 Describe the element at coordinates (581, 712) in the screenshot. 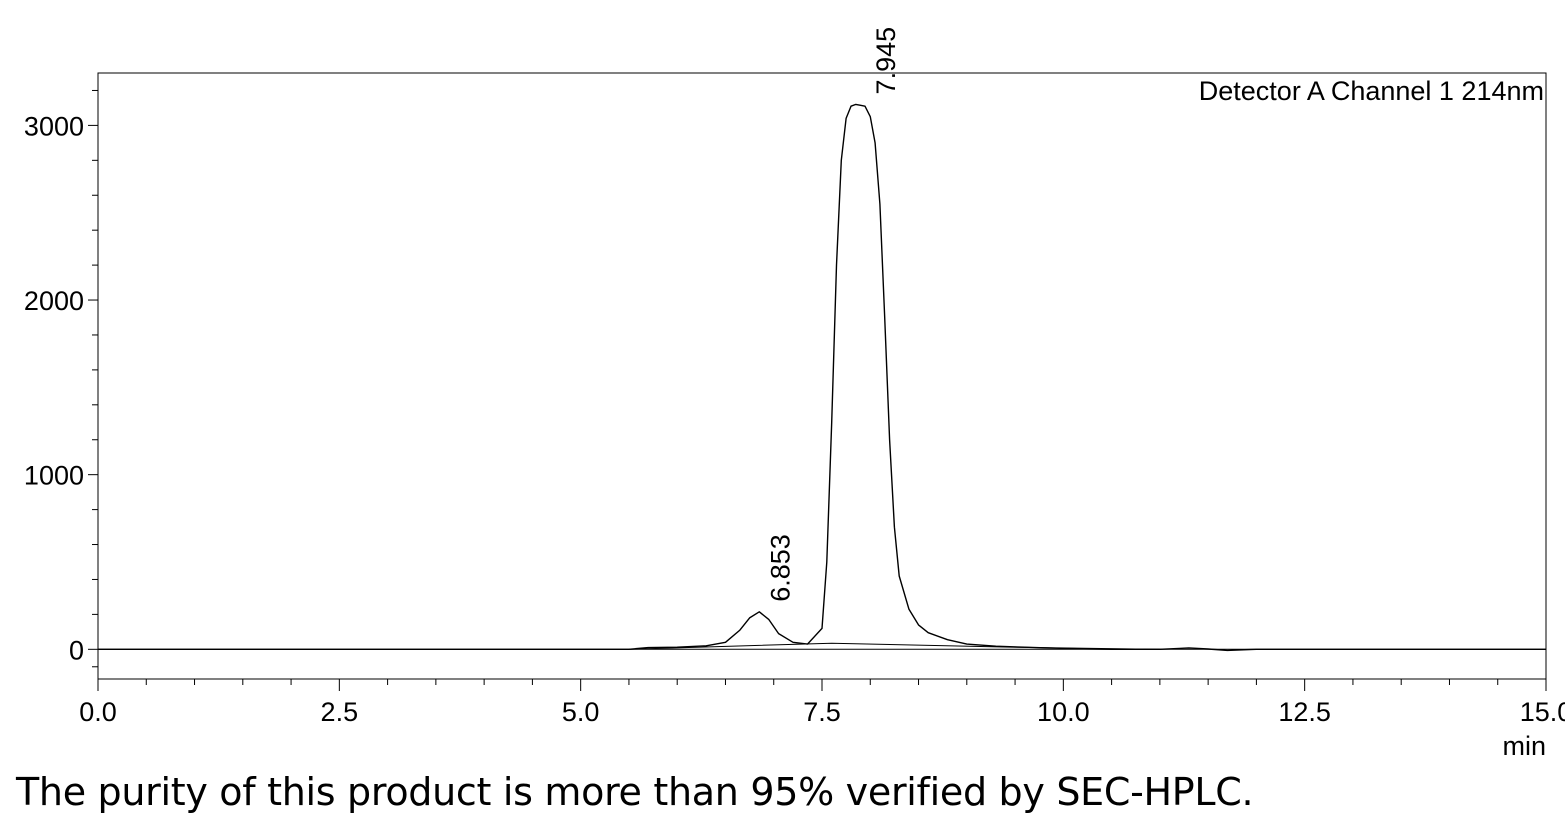

I see `x-tick-label: 5.0` at that location.